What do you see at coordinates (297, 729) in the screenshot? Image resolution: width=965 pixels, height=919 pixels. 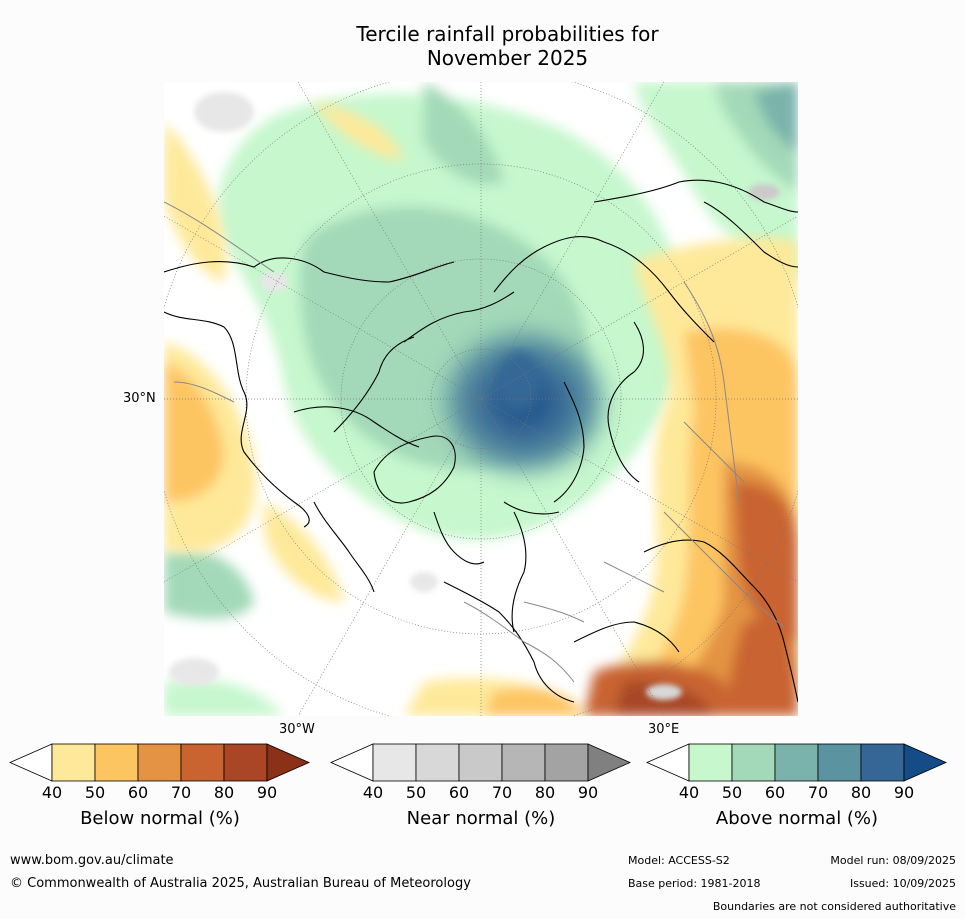 I see `longitude-label-30w: 30°W` at bounding box center [297, 729].